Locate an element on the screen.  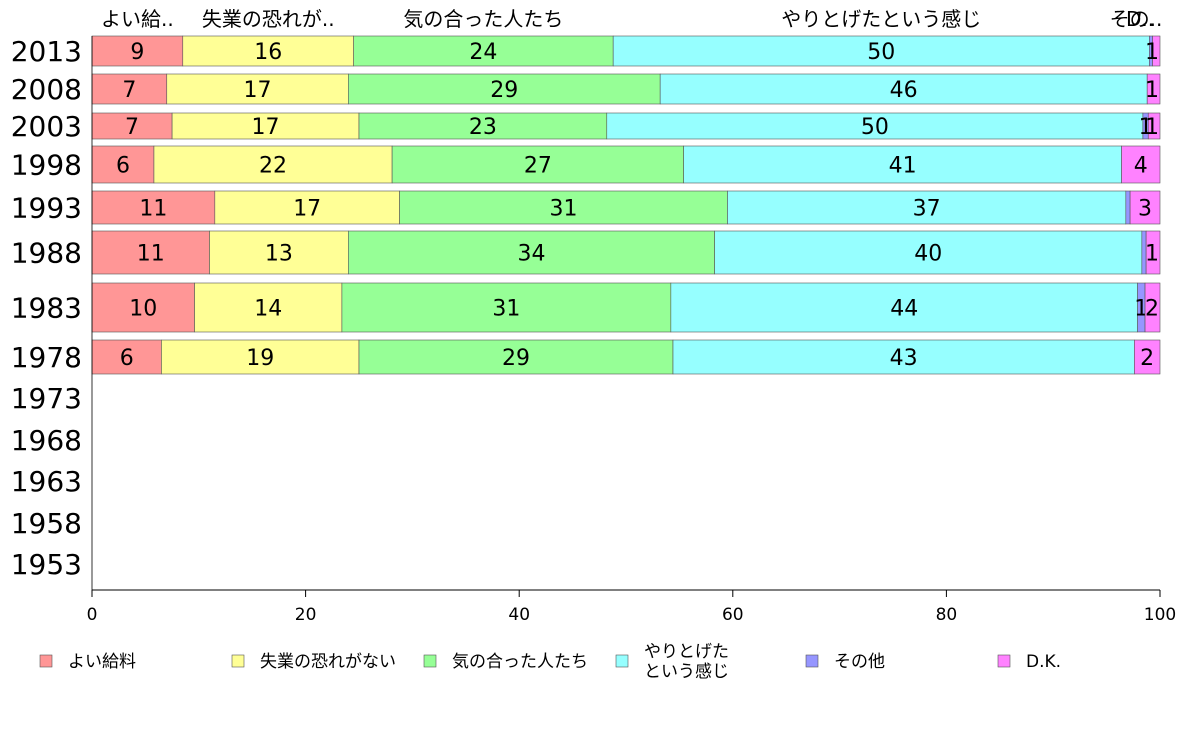
data-label-1978-1: 19 is located at coordinates (260, 358).